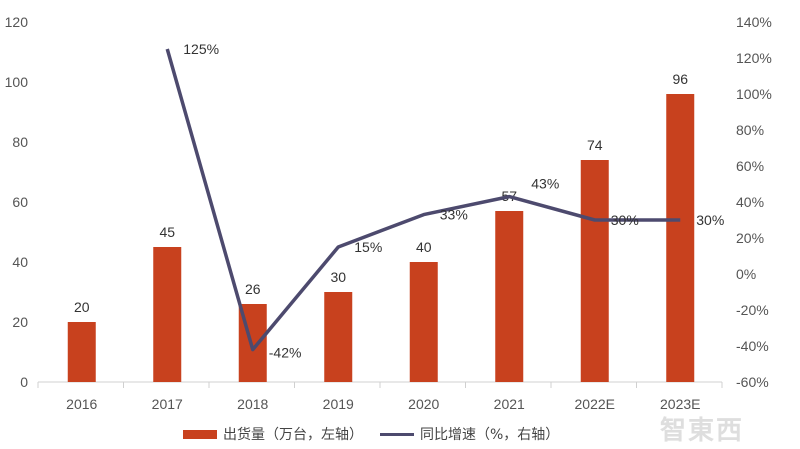  I want to click on legend-item-growth: 同比增速（%，右轴）, so click(469, 434).